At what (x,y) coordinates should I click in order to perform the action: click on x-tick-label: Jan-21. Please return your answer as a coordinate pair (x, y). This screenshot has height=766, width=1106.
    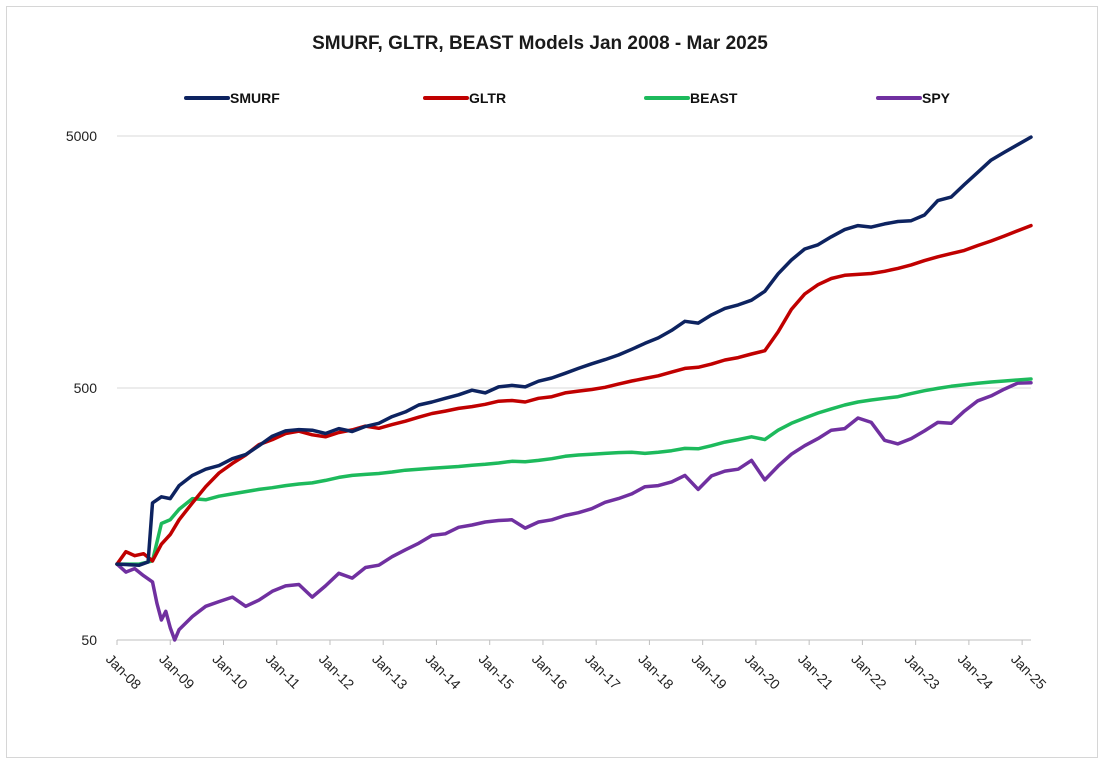
    Looking at the image, I should click on (816, 672).